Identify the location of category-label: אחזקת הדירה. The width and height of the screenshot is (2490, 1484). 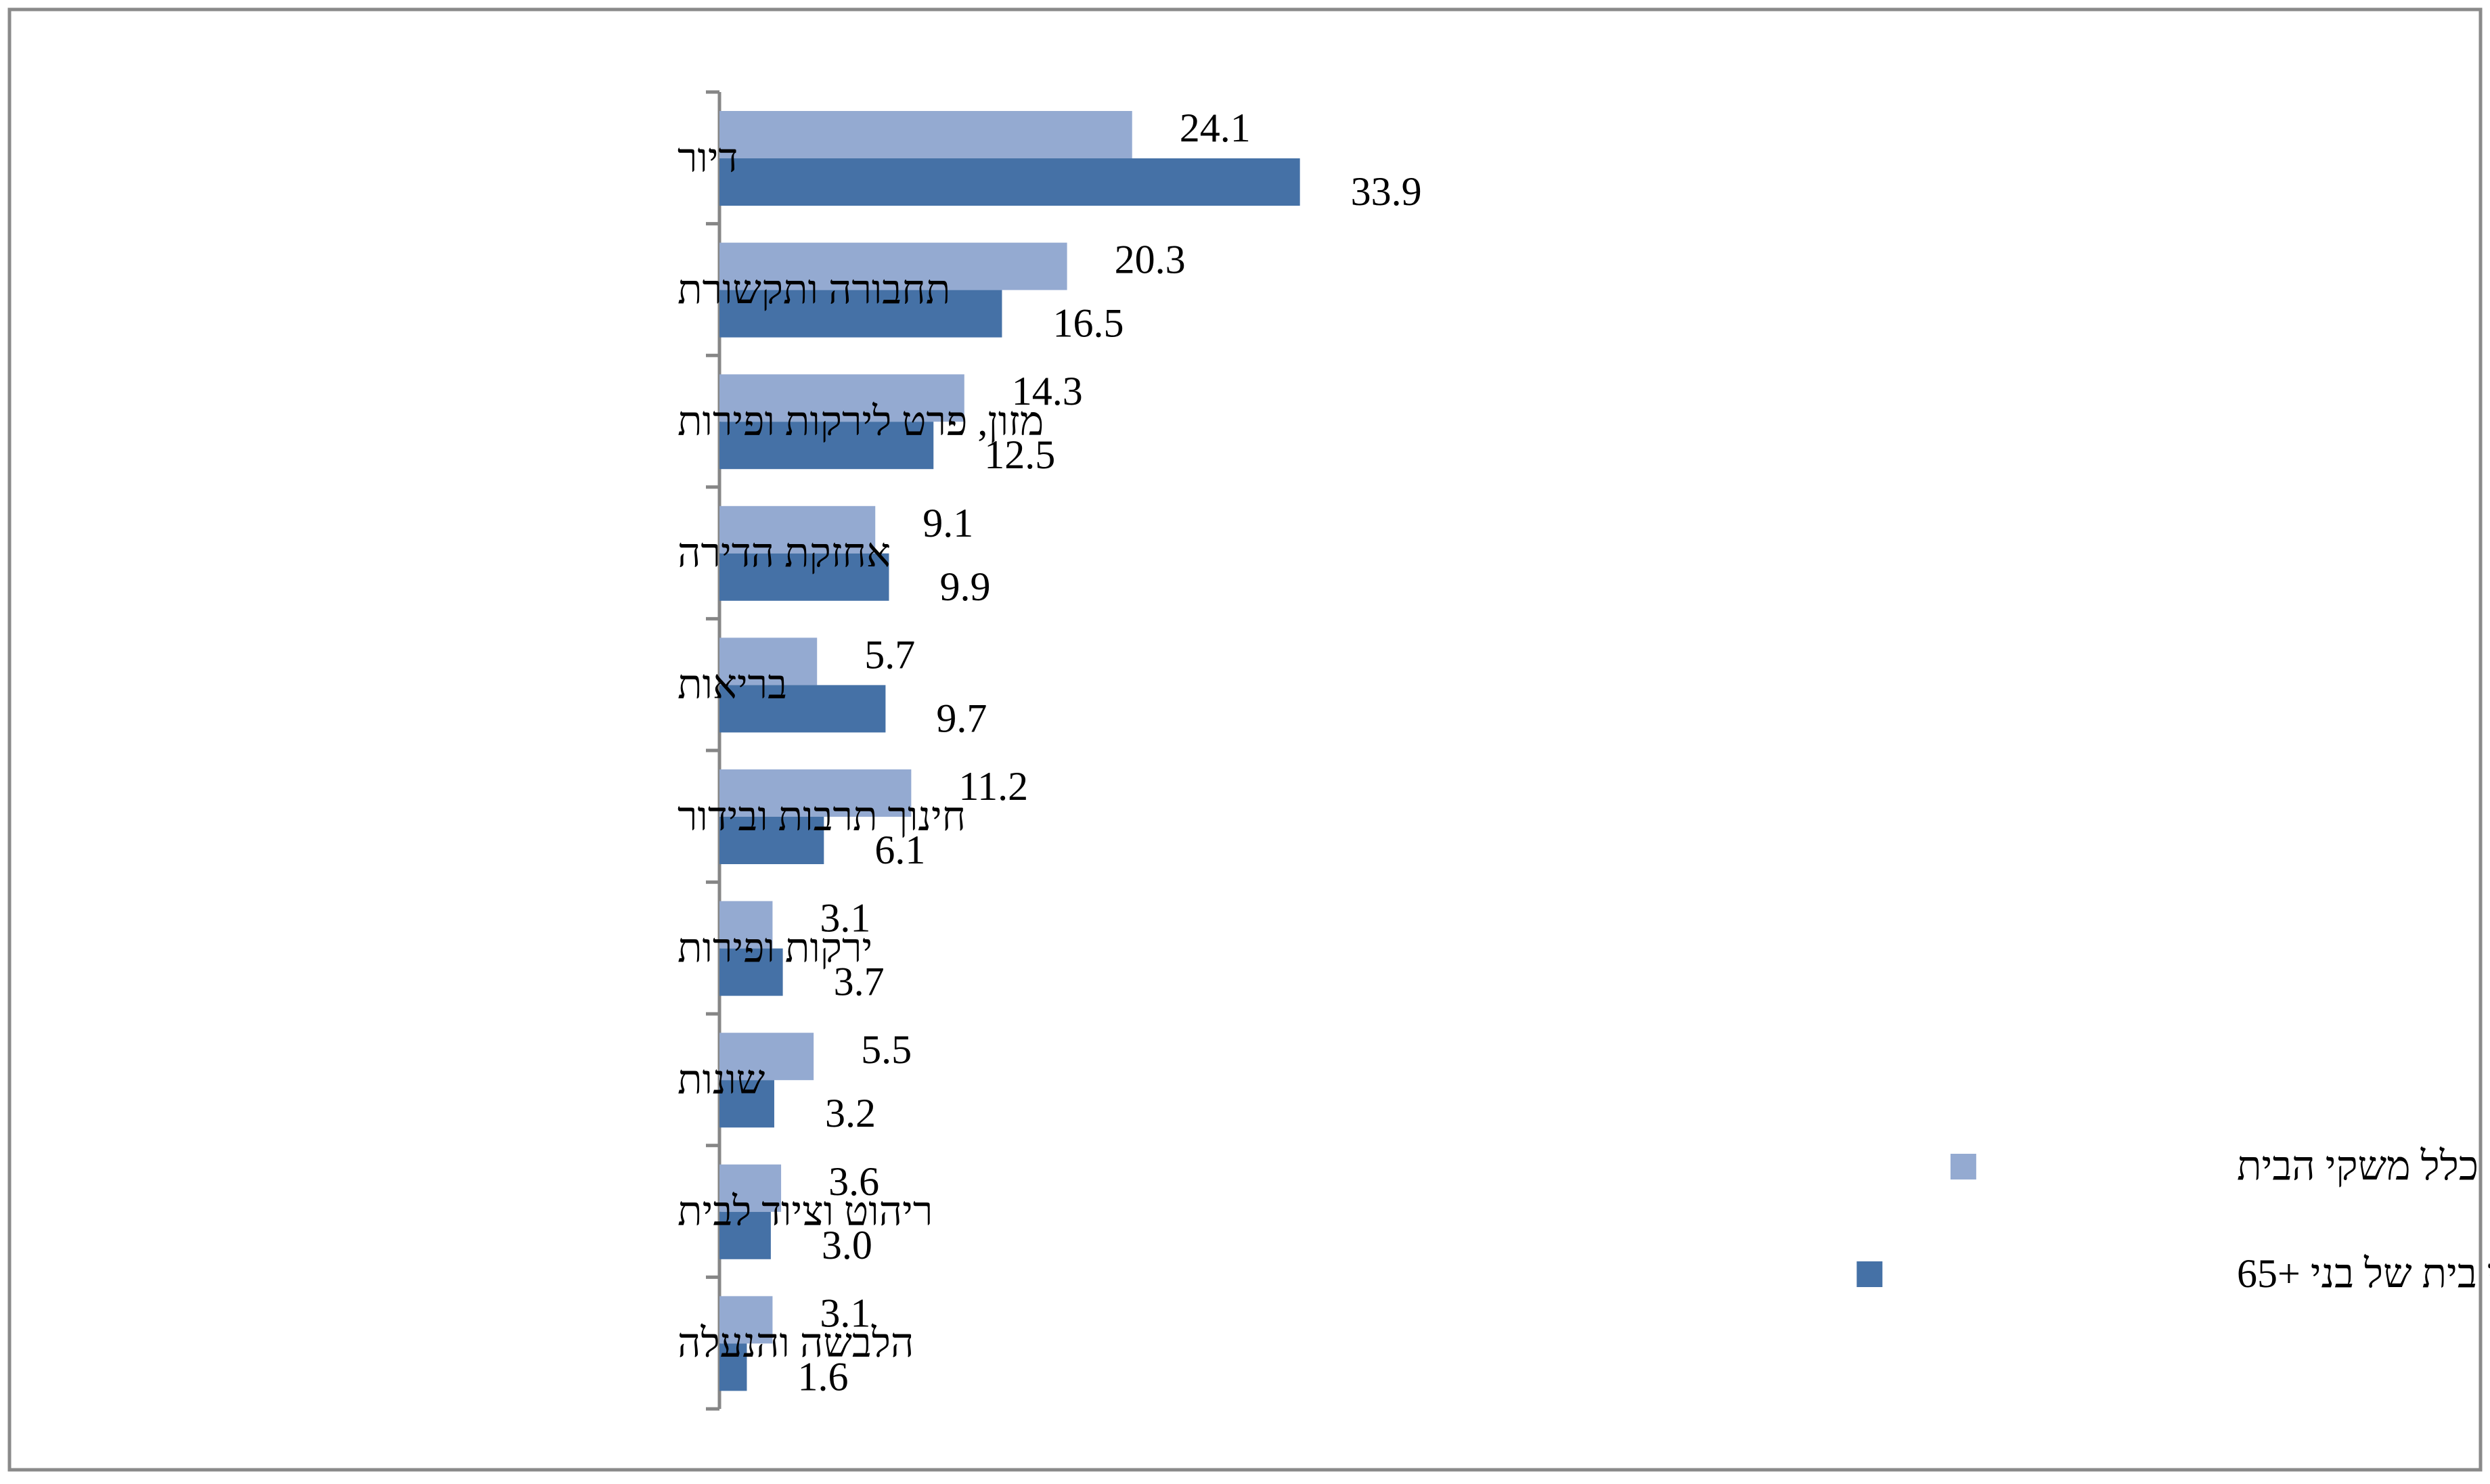
(784, 553).